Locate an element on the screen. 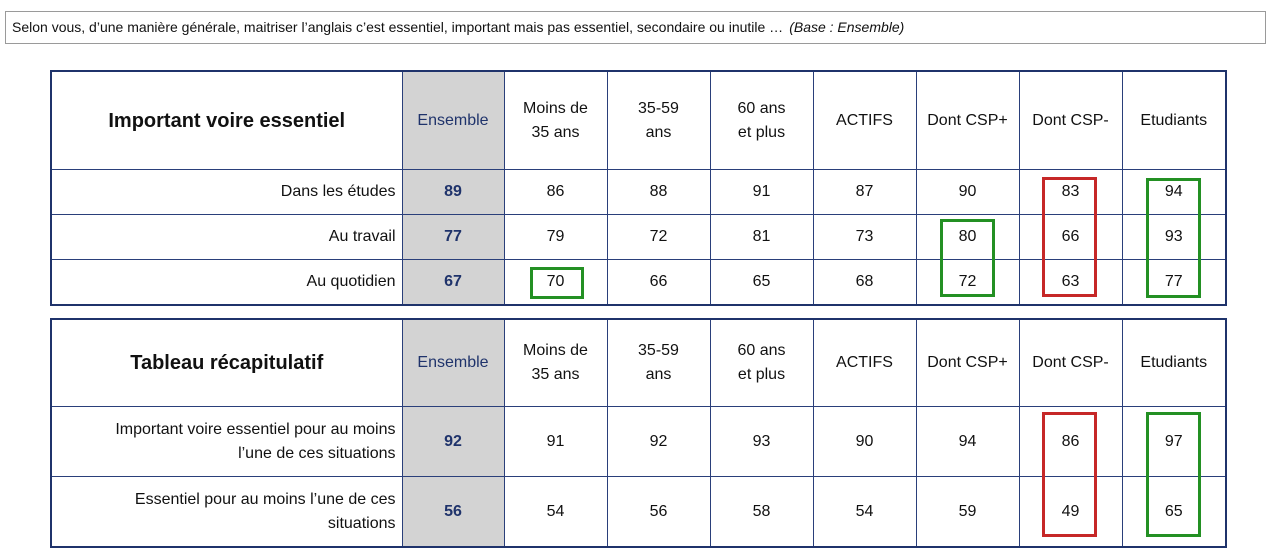 This screenshot has height=553, width=1271. cell: 92 is located at coordinates (658, 441).